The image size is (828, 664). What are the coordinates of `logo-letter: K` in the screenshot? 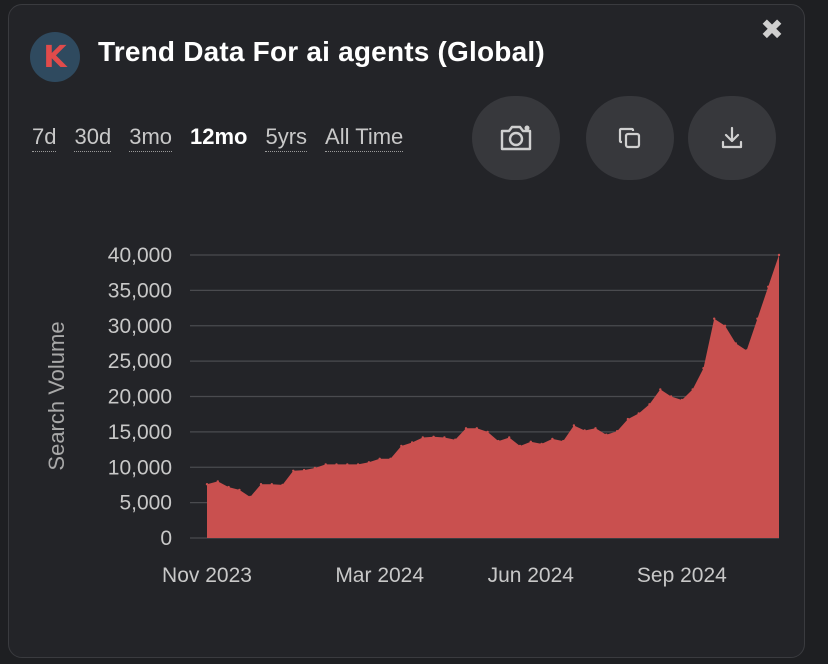 It's located at (55, 57).